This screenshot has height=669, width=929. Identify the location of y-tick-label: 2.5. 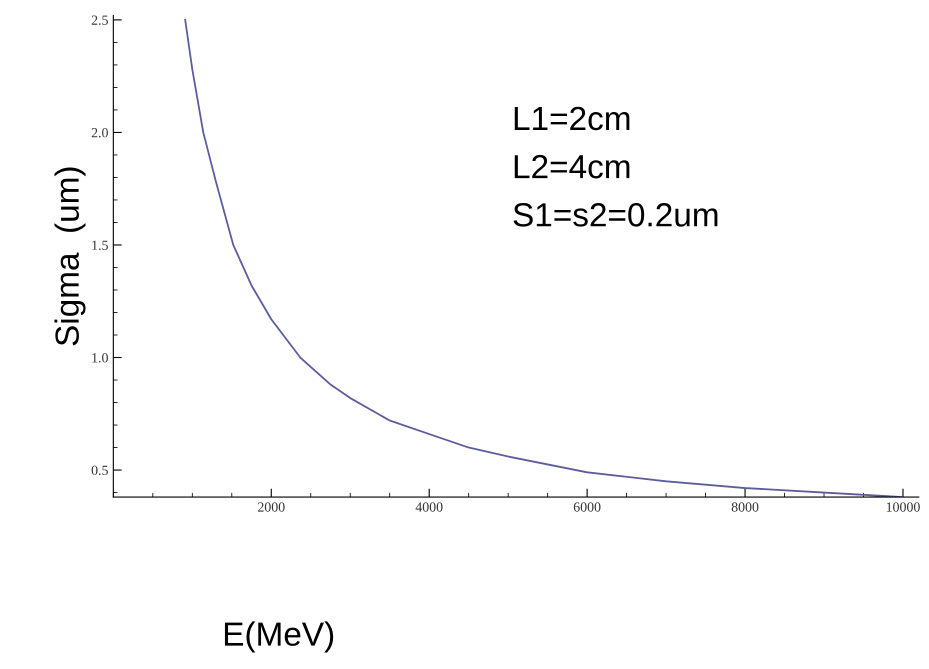
(100, 20).